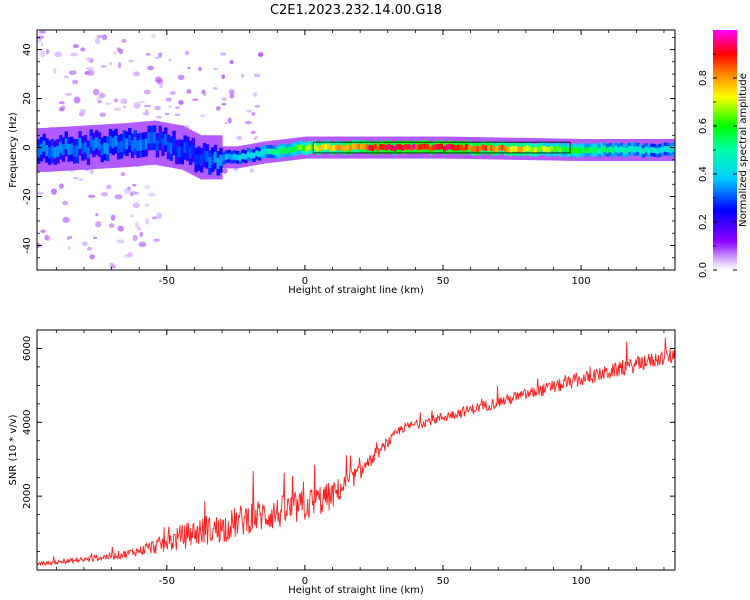 This screenshot has height=600, width=750. What do you see at coordinates (27, 49) in the screenshot?
I see `y-tick-label: 40` at bounding box center [27, 49].